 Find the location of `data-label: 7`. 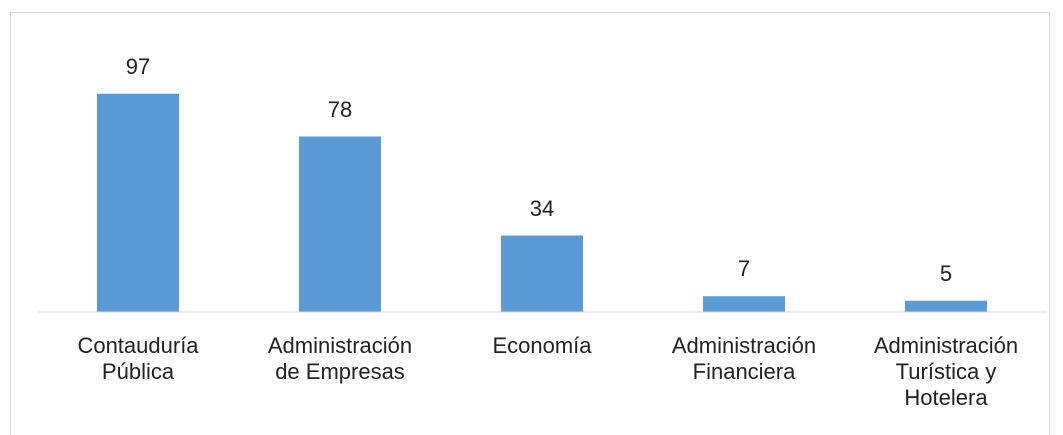

data-label: 7 is located at coordinates (744, 269).